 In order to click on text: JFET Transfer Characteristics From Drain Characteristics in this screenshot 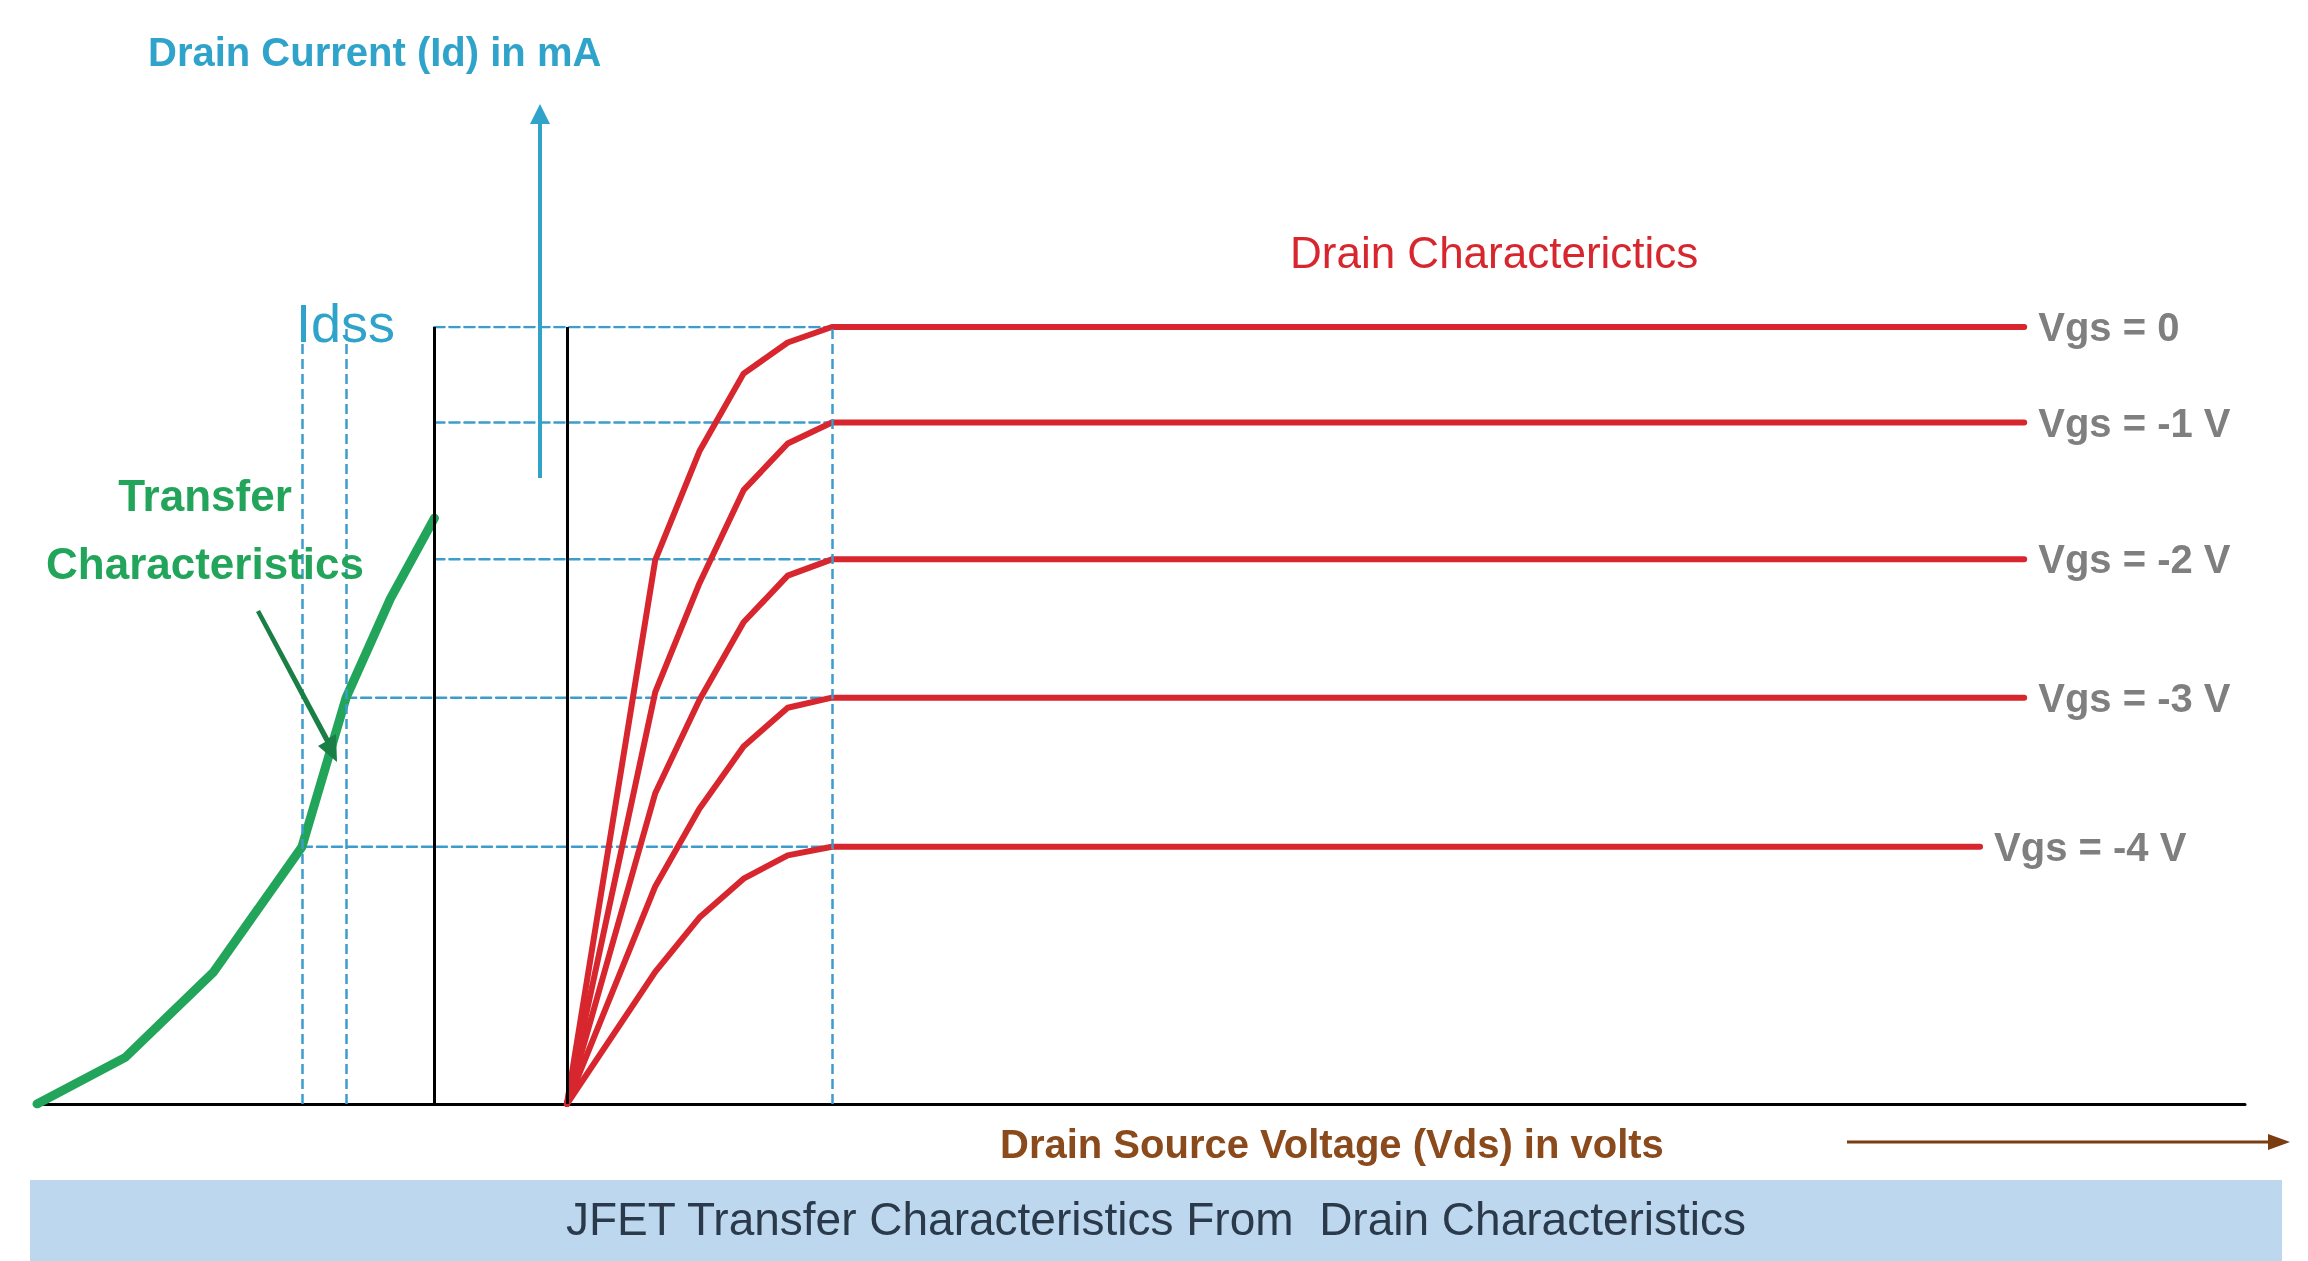, I will do `click(1156, 1220)`.